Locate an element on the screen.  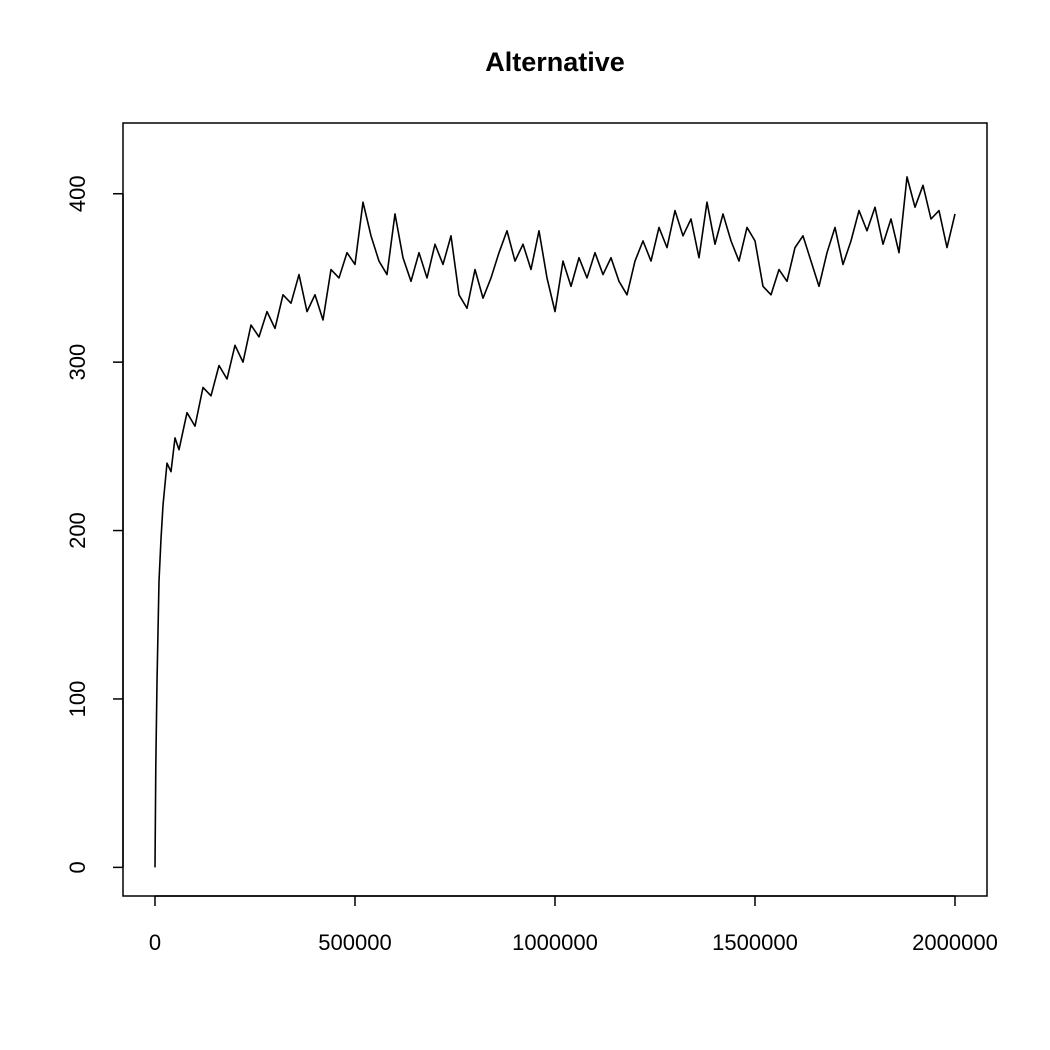
y-tick-label: 400 is located at coordinates (77, 193).